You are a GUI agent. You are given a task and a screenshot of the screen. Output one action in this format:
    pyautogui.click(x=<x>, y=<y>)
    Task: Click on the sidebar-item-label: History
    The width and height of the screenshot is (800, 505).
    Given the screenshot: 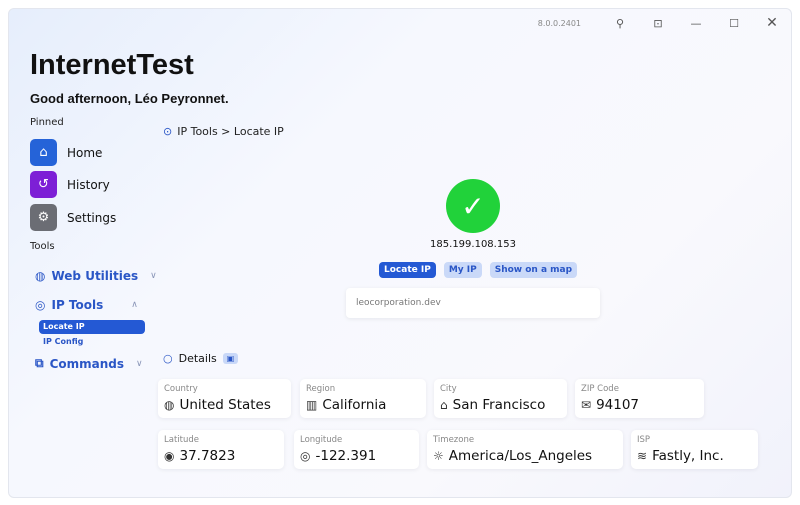 What is the action you would take?
    pyautogui.click(x=88, y=184)
    